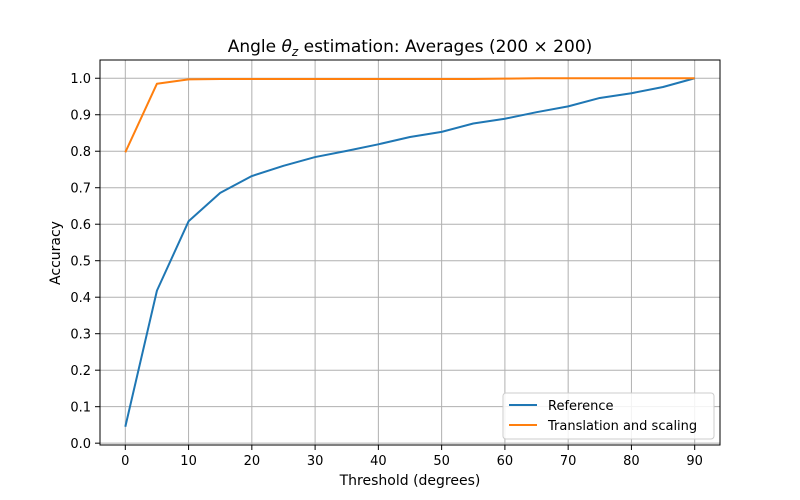 This screenshot has height=500, width=800. Describe the element at coordinates (80, 262) in the screenshot. I see `y-tick-label: 0.5` at that location.